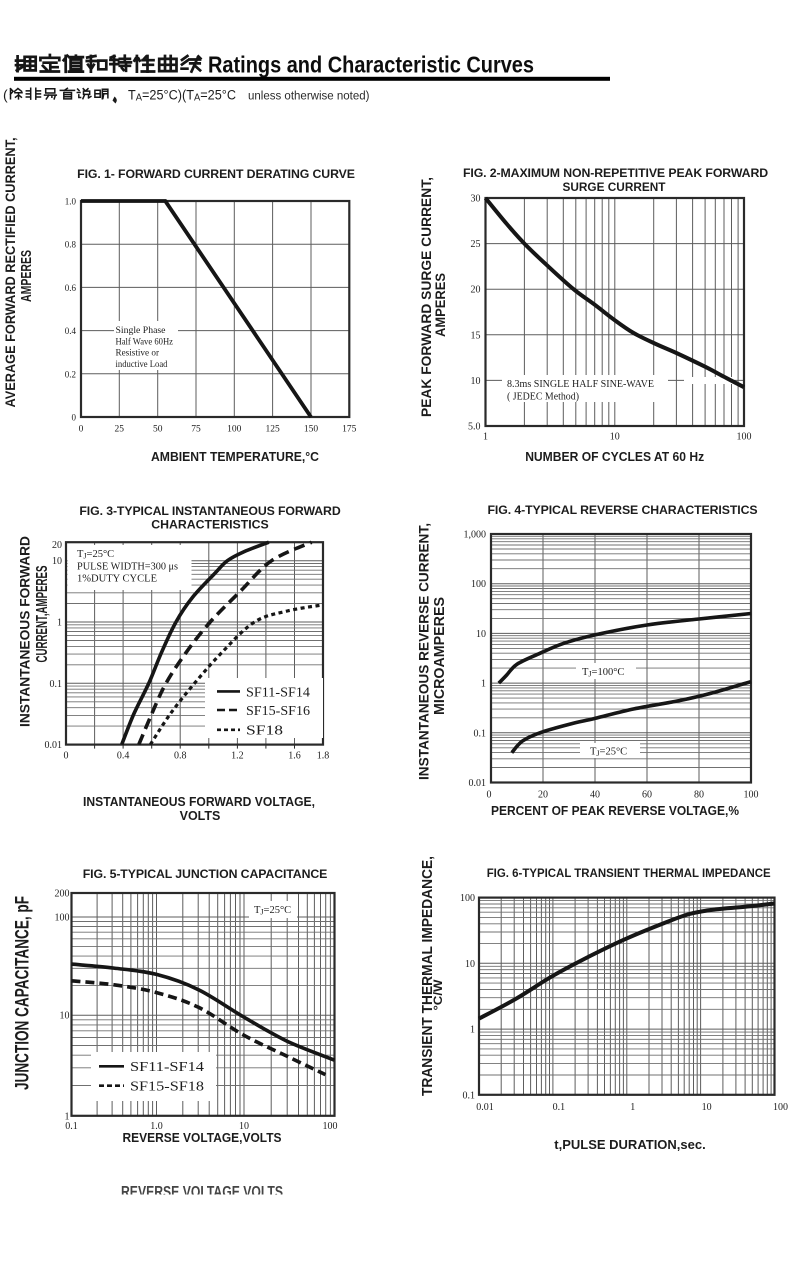 This screenshot has width=800, height=1265. What do you see at coordinates (426, 297) in the screenshot?
I see `svg-text: PEAK FORWARD SURGE CURRENT,` at bounding box center [426, 297].